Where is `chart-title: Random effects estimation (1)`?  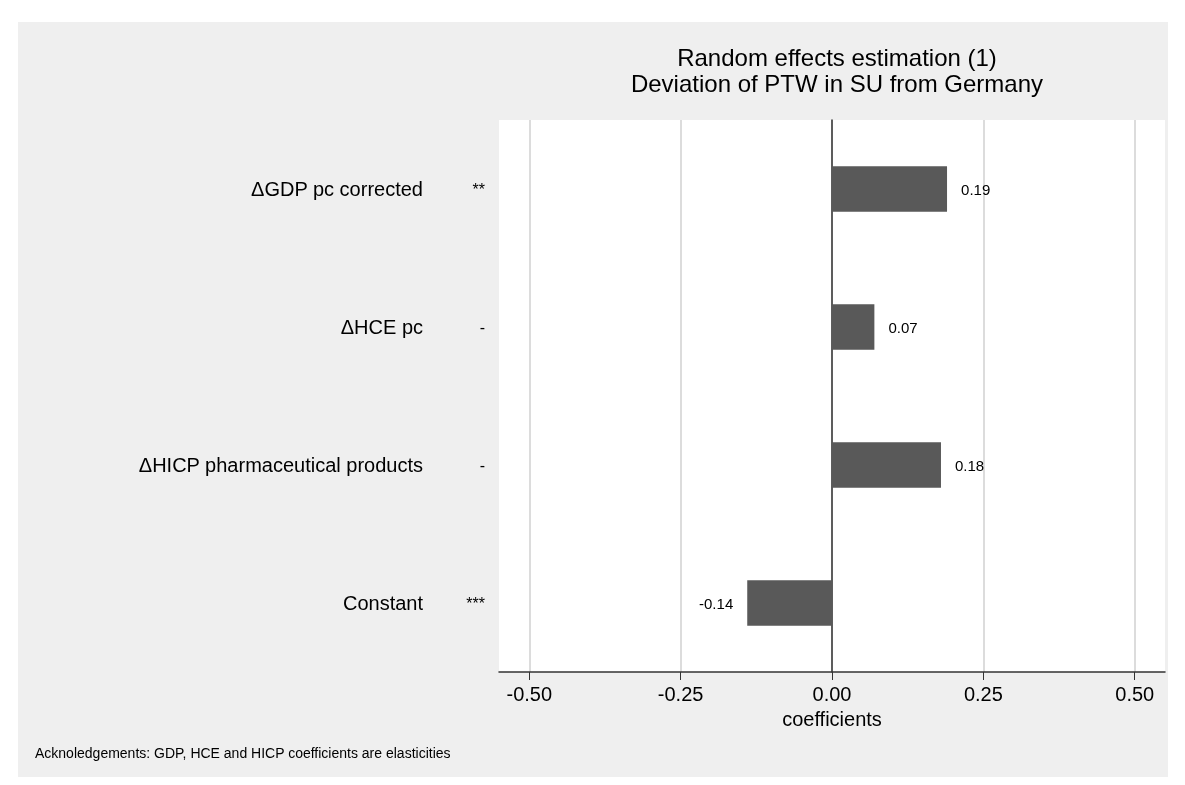
chart-title: Random effects estimation (1) is located at coordinates (837, 57).